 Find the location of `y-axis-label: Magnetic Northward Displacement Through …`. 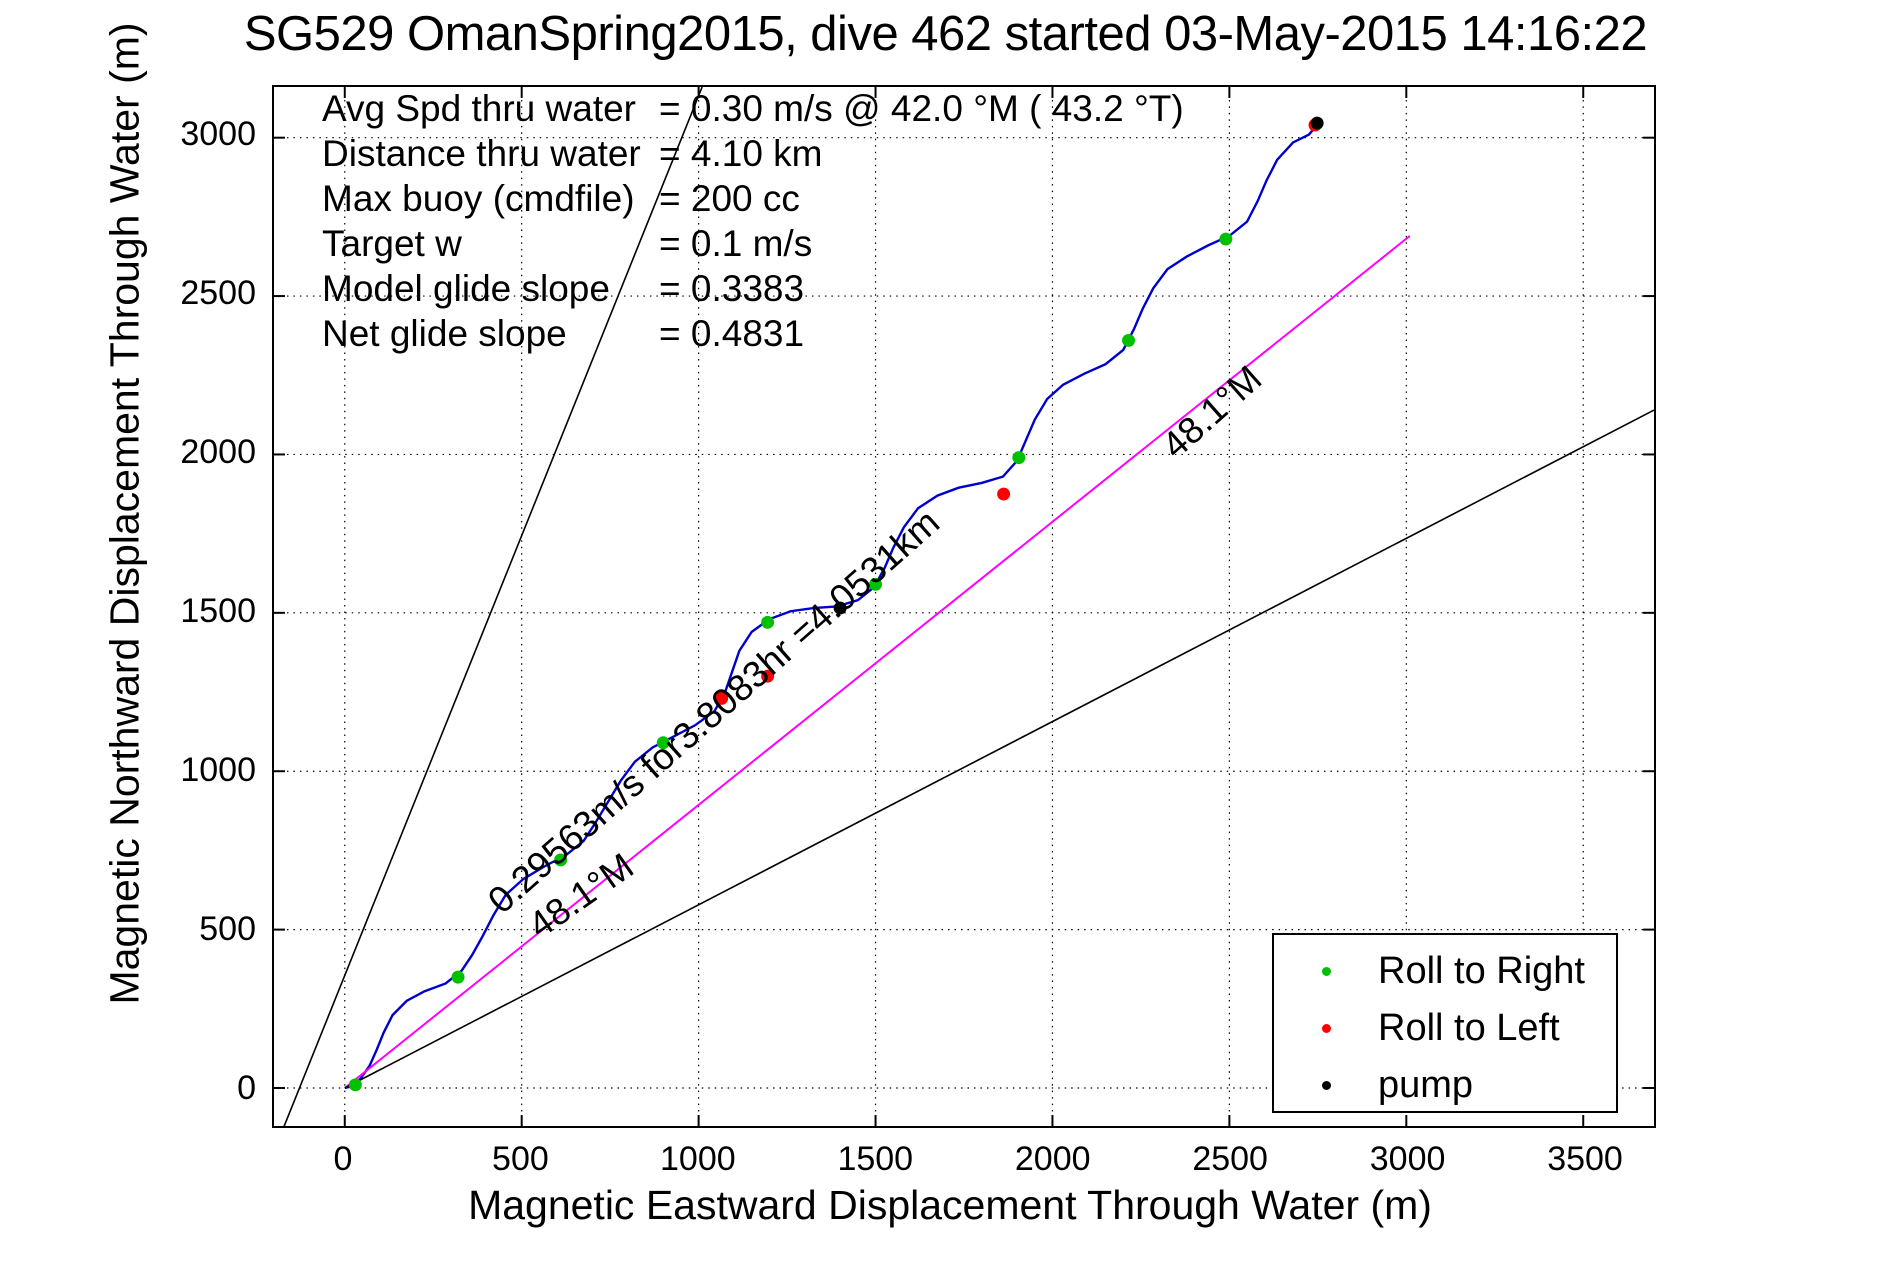

y-axis-label: Magnetic Northward Displacement Through … is located at coordinates (124, 513).